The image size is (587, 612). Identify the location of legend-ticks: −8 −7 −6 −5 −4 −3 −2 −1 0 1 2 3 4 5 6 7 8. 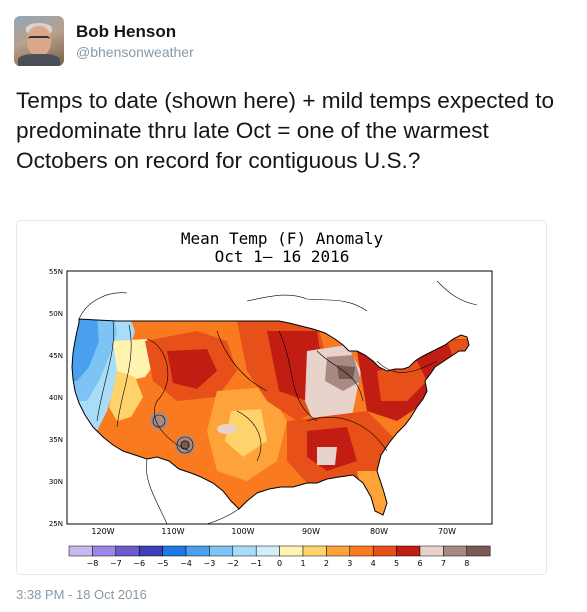
(278, 563).